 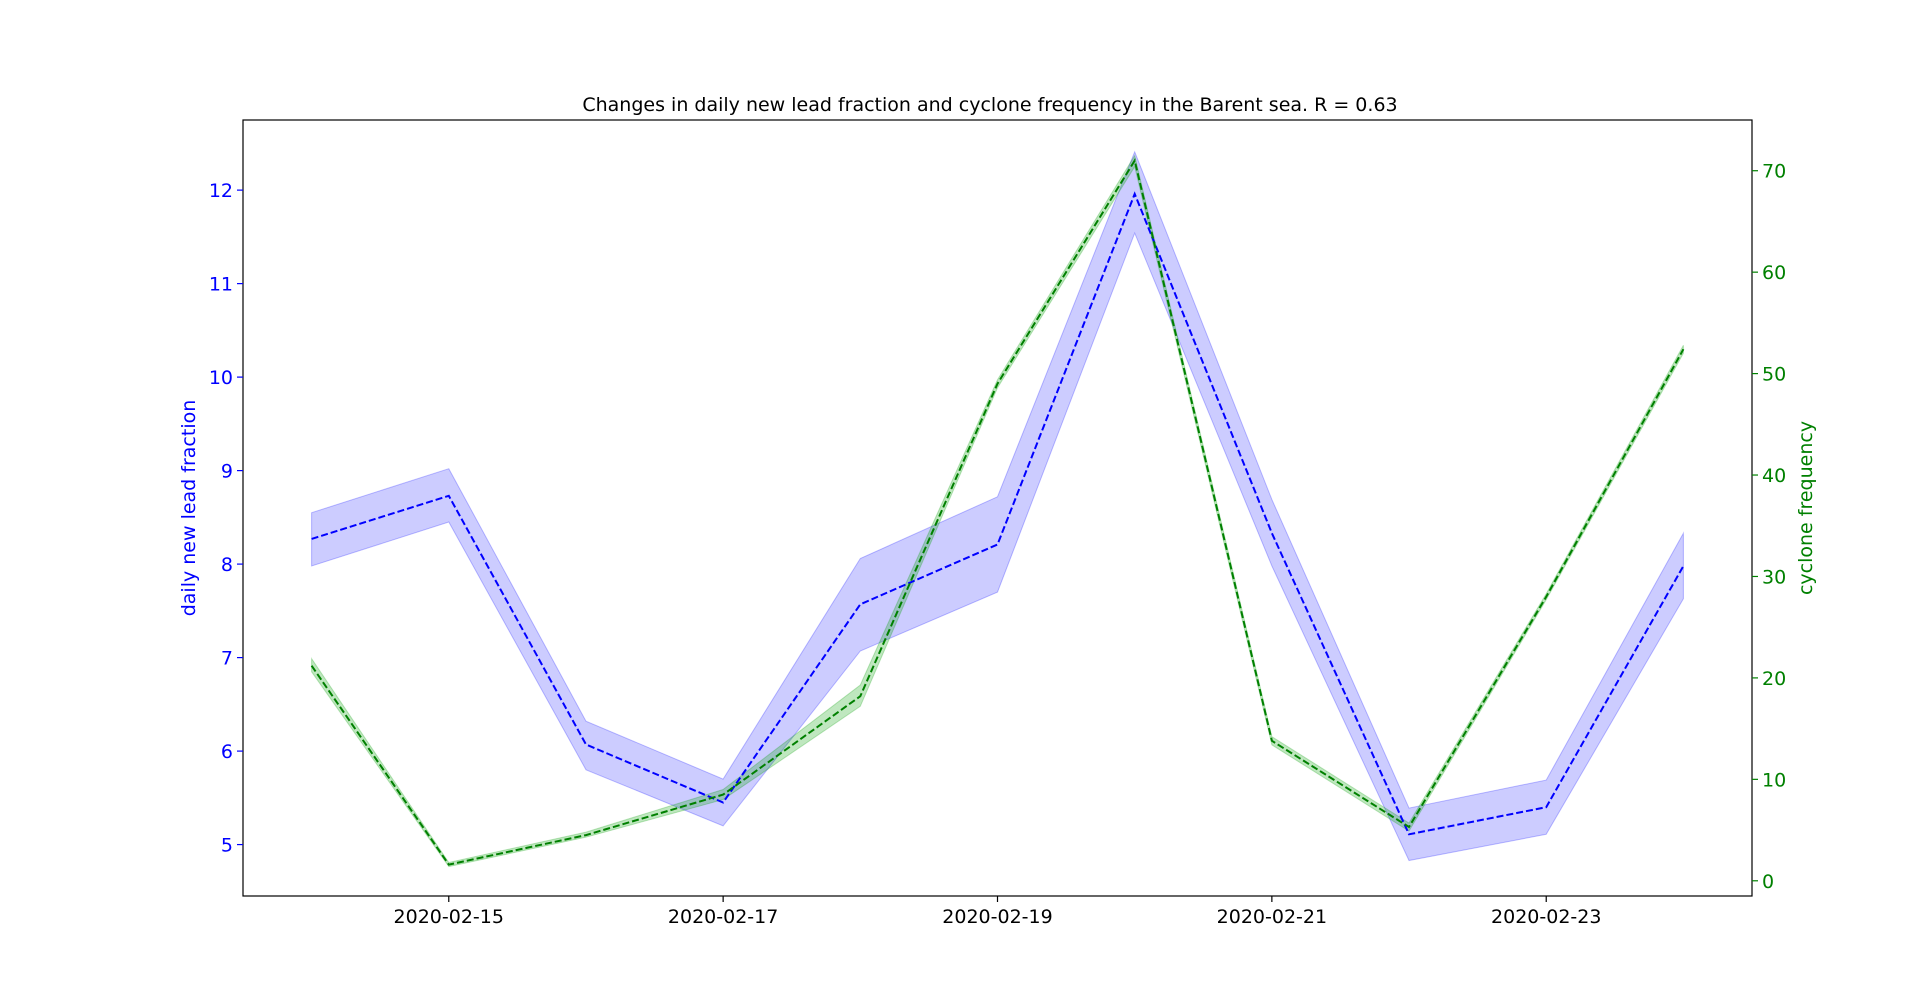 What do you see at coordinates (1774, 273) in the screenshot?
I see `right-y-tick-label: 60` at bounding box center [1774, 273].